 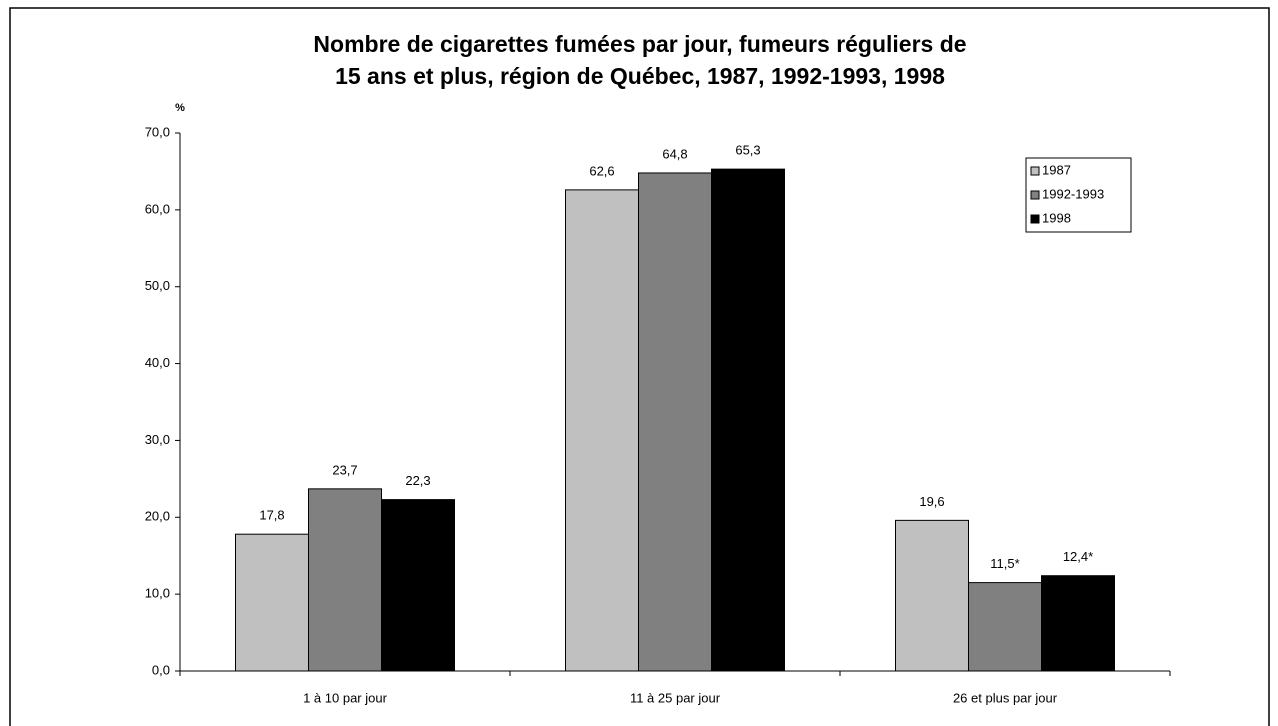 I want to click on legend-label: 1987, so click(x=1056, y=169).